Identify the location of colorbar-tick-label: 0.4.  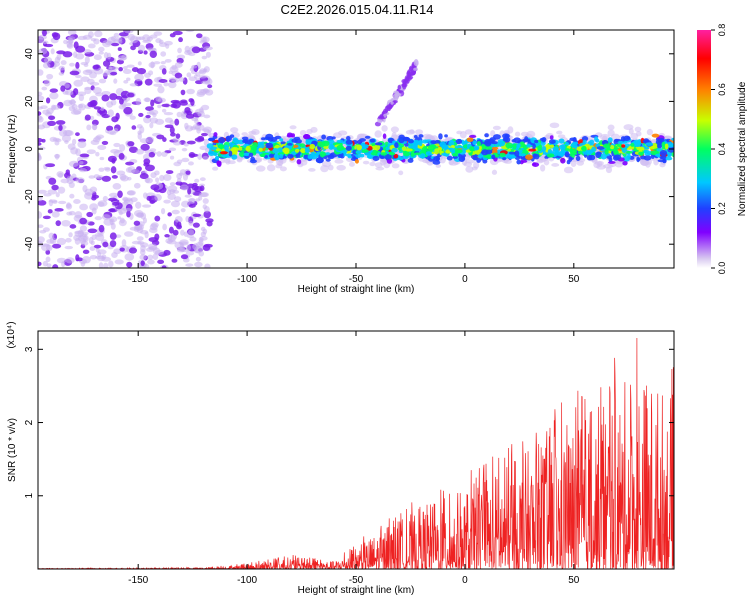
(722, 149).